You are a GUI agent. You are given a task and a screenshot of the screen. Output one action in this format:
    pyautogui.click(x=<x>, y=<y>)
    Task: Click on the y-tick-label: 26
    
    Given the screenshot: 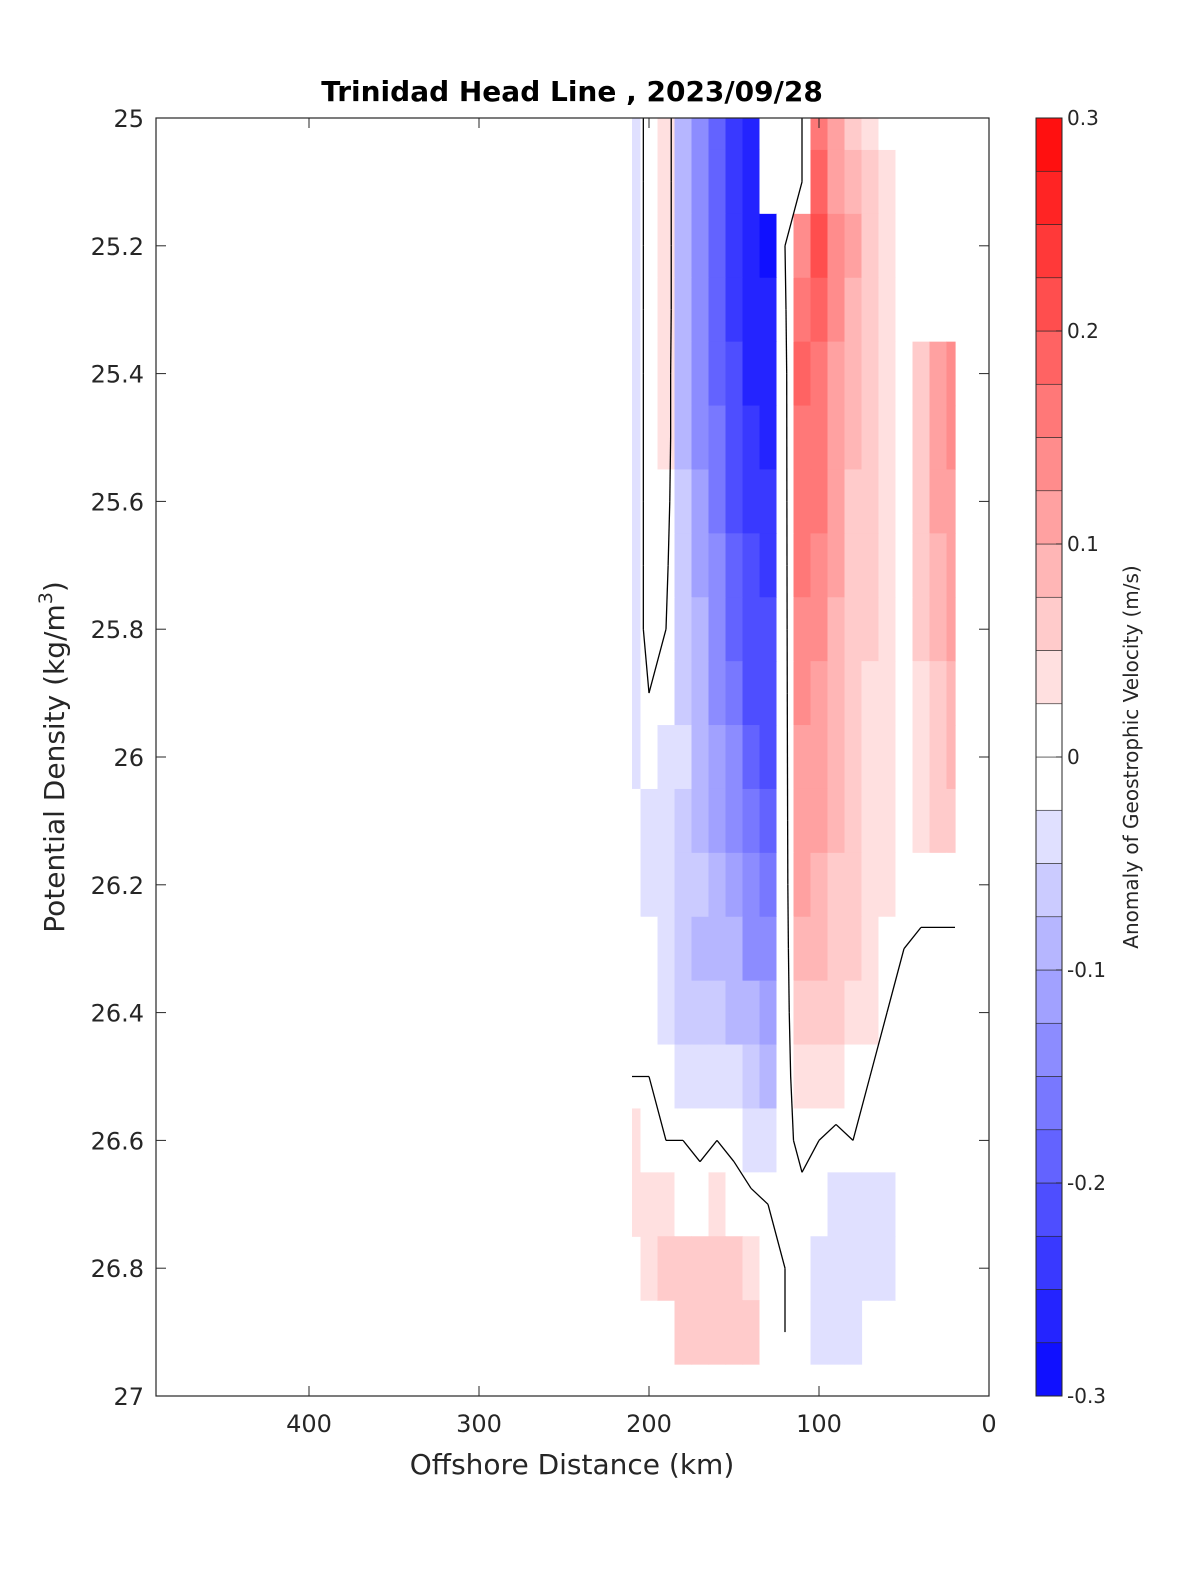 What is the action you would take?
    pyautogui.click(x=128, y=758)
    